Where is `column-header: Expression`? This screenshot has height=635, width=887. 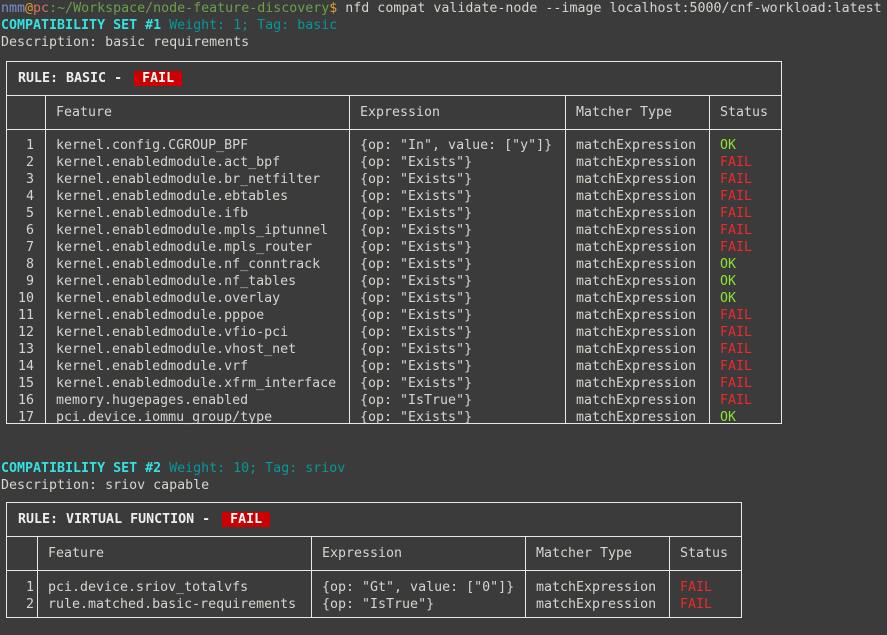 column-header: Expression is located at coordinates (362, 553).